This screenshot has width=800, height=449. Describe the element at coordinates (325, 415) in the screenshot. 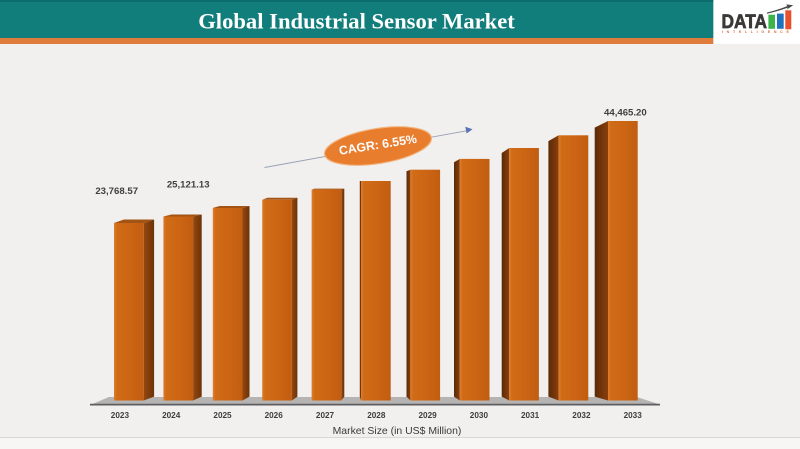

I see `svg-text: 2027` at that location.